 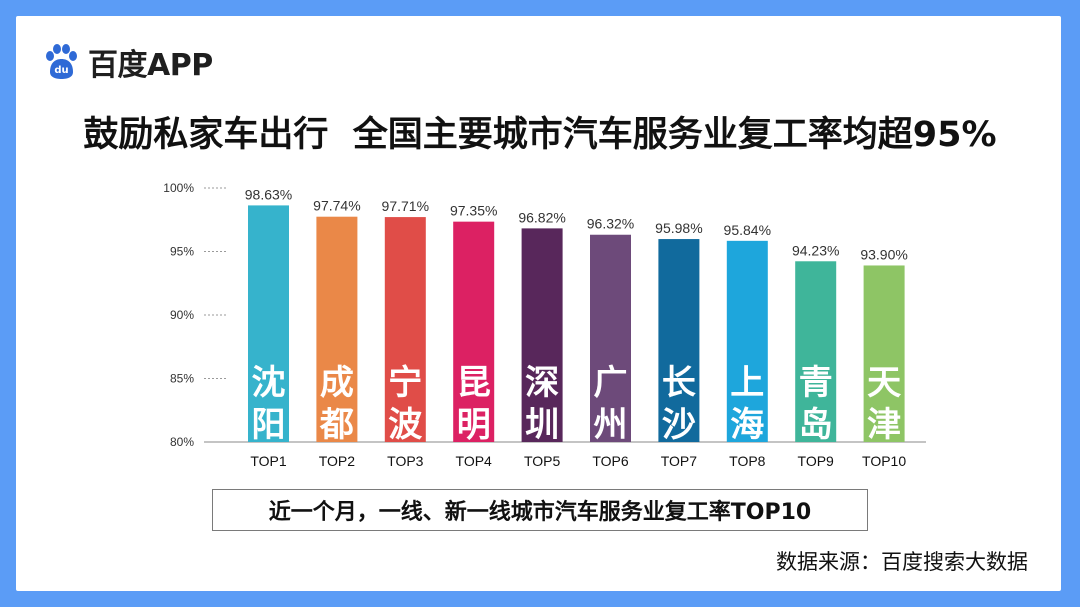 I want to click on city-label: 都, so click(x=336, y=425).